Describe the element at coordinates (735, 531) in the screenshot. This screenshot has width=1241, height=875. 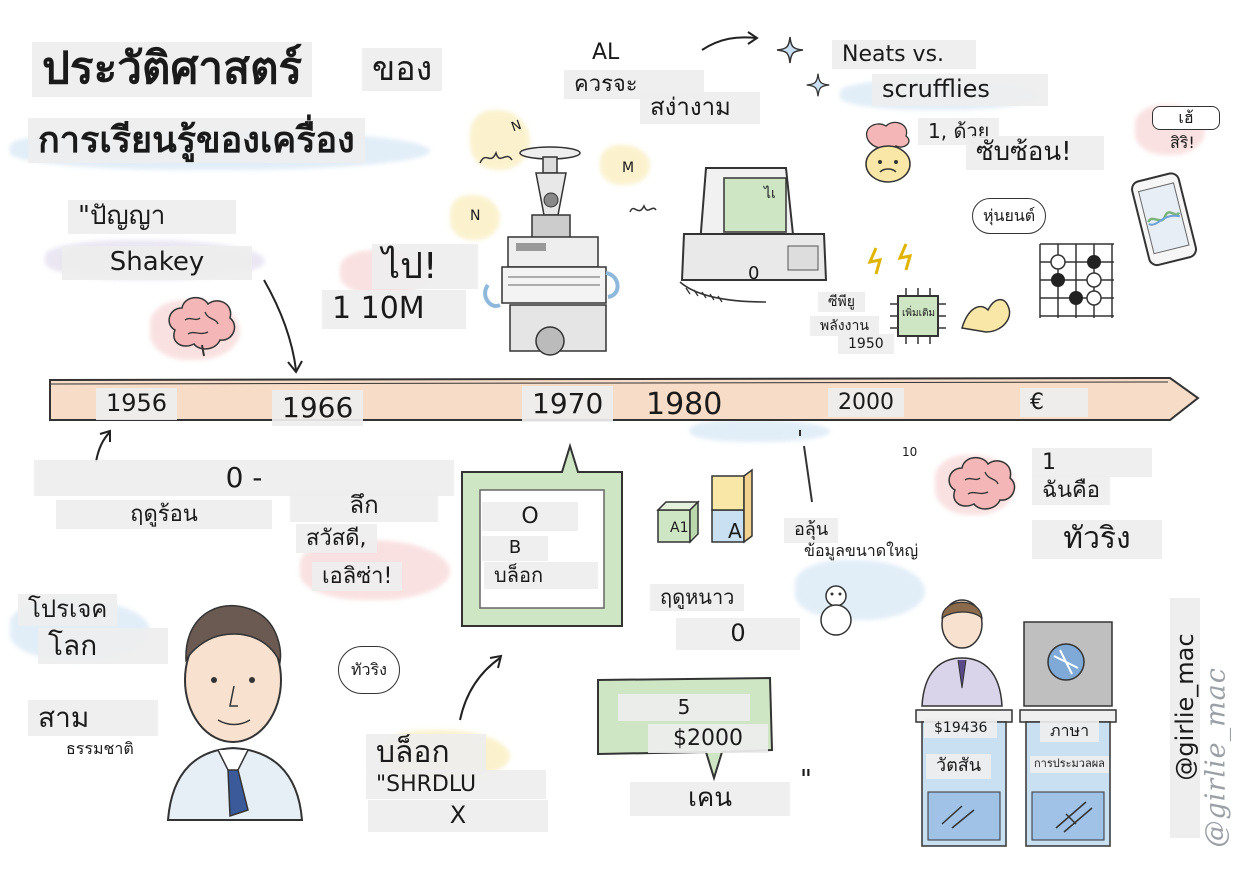
I see `cube-label-a: A` at that location.